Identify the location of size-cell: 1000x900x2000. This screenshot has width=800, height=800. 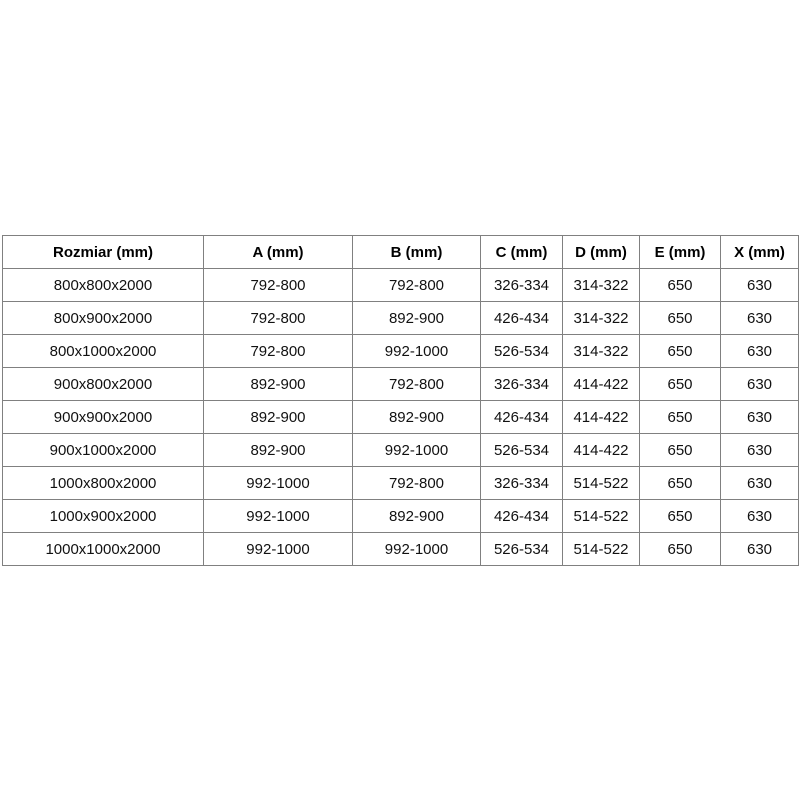
(103, 516).